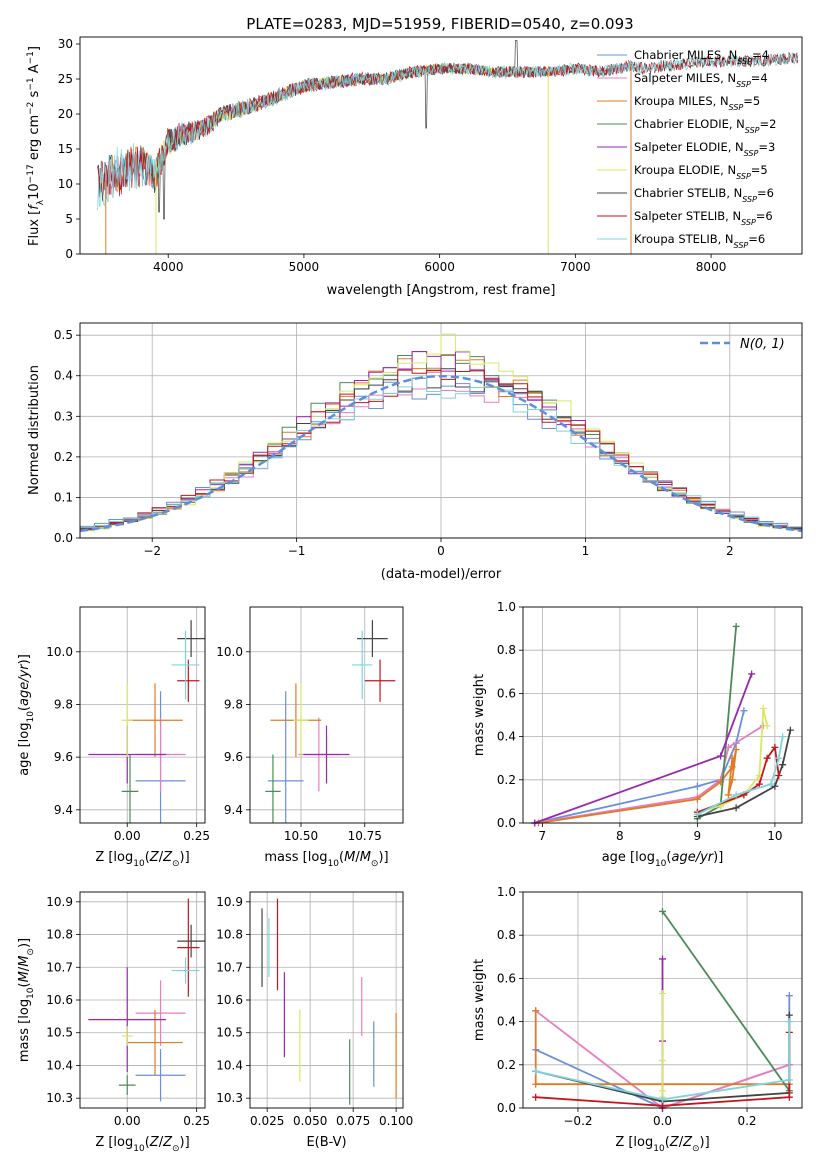  I want to click on x-tick-label: 6000, so click(439, 267).